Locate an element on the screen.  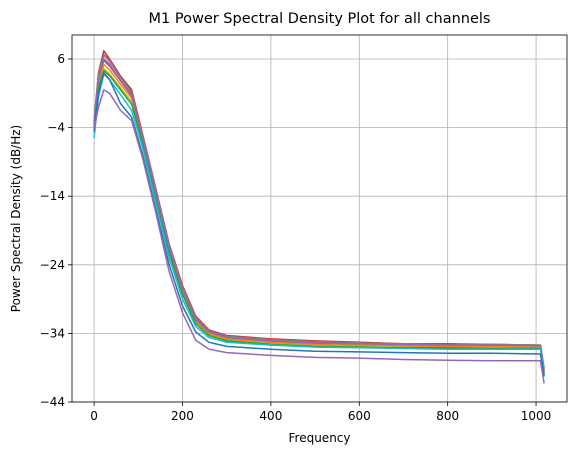
x-tick-label: 400 is located at coordinates (270, 416).